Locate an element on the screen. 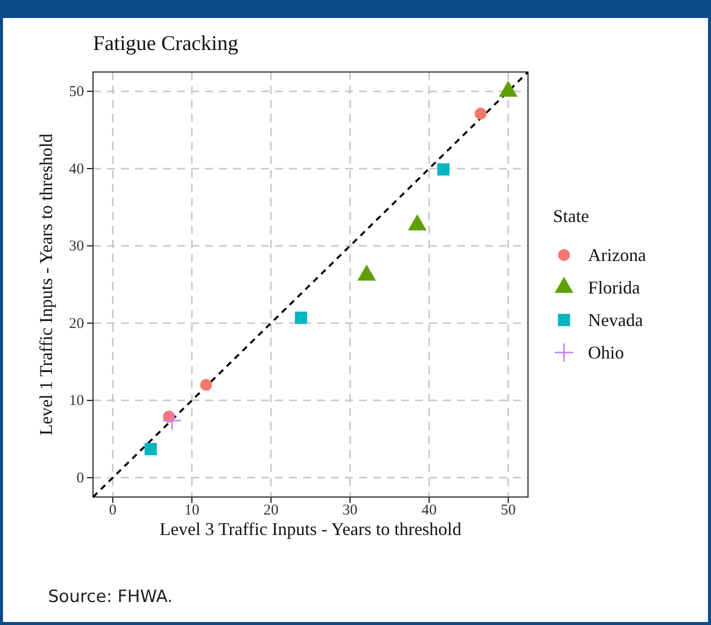 The width and height of the screenshot is (711, 625). source-note: Source: FHWA. is located at coordinates (110, 597).